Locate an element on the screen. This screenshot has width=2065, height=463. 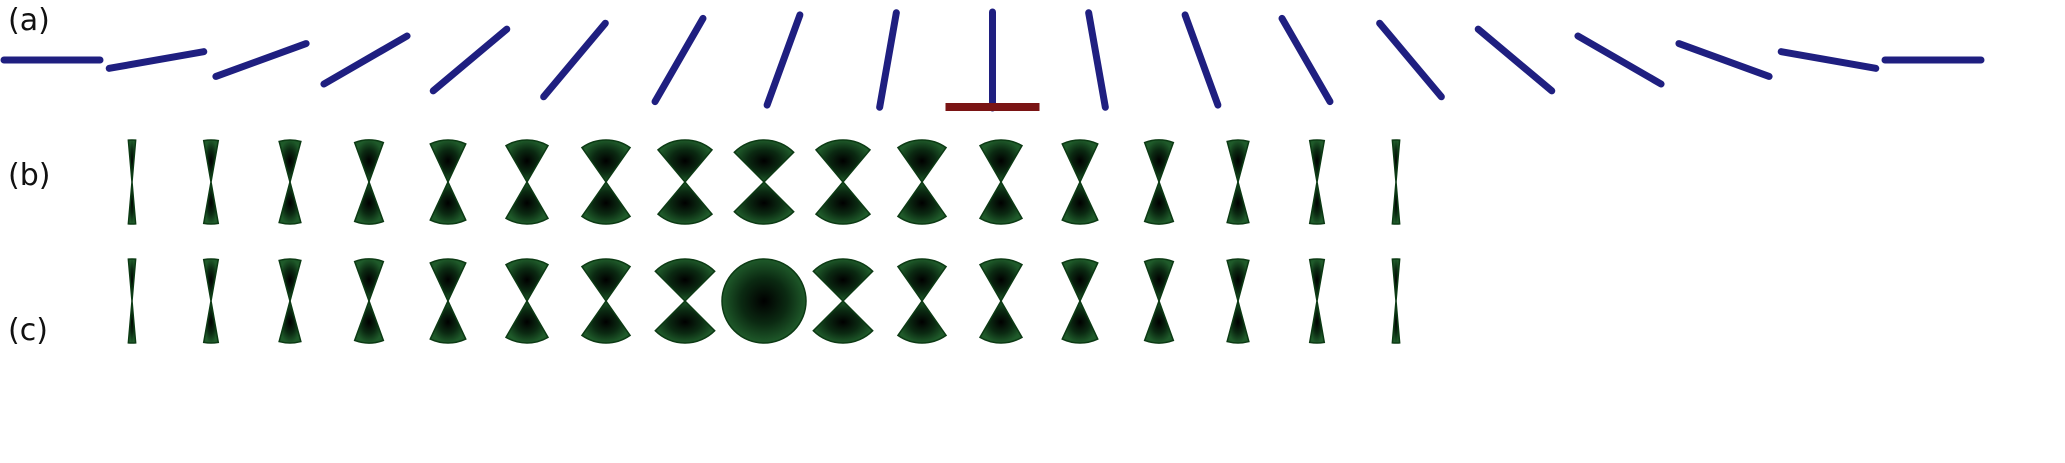
row-b-cones is located at coordinates (764, 182).